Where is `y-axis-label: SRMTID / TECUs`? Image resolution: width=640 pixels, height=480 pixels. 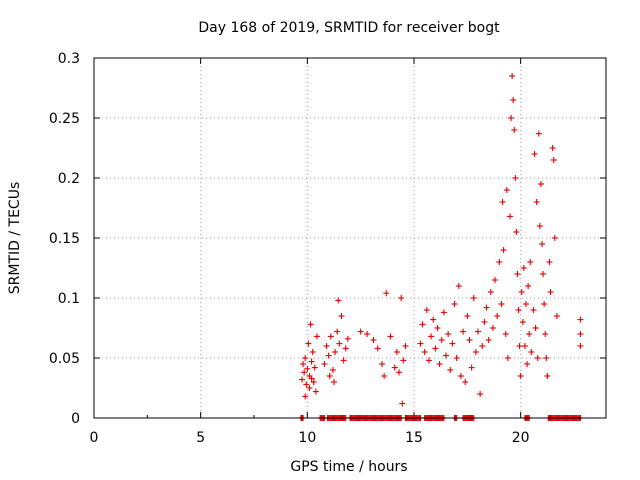
y-axis-label: SRMTID / TECUs is located at coordinates (15, 238).